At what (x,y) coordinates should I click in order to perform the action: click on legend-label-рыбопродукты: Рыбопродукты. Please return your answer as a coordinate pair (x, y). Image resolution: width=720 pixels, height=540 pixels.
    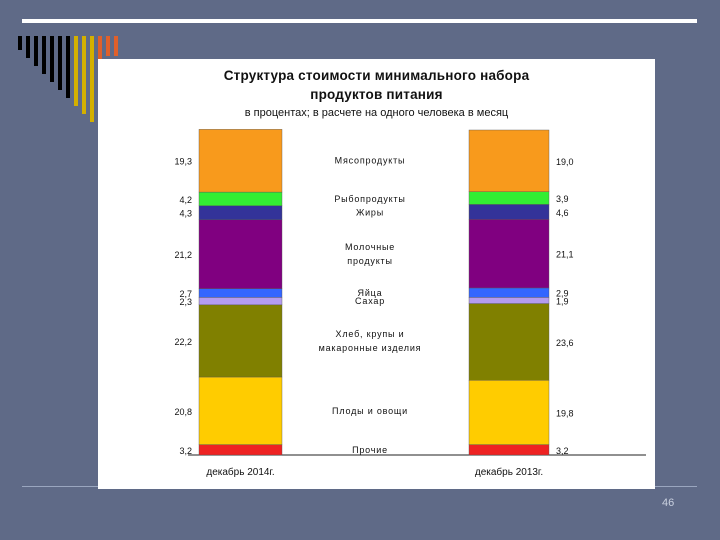
    Looking at the image, I should click on (369, 199).